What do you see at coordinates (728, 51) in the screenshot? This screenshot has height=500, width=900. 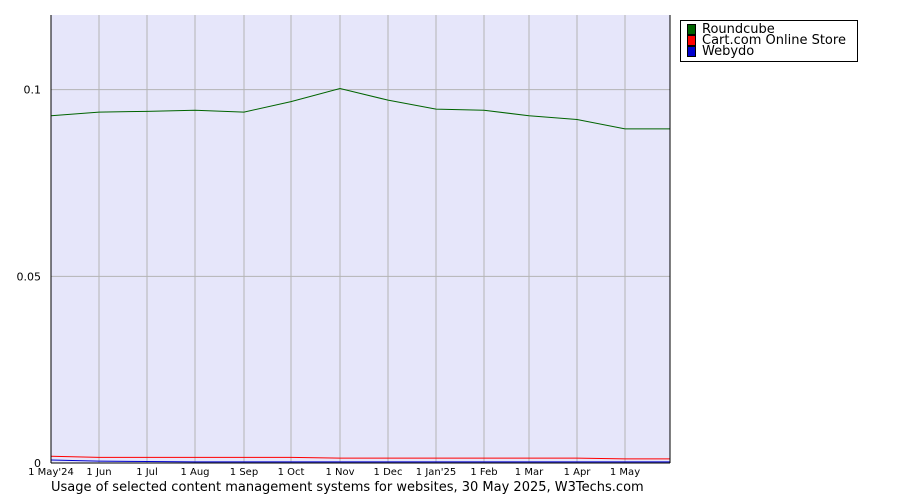 I see `legend-label-webydo: Webydo` at bounding box center [728, 51].